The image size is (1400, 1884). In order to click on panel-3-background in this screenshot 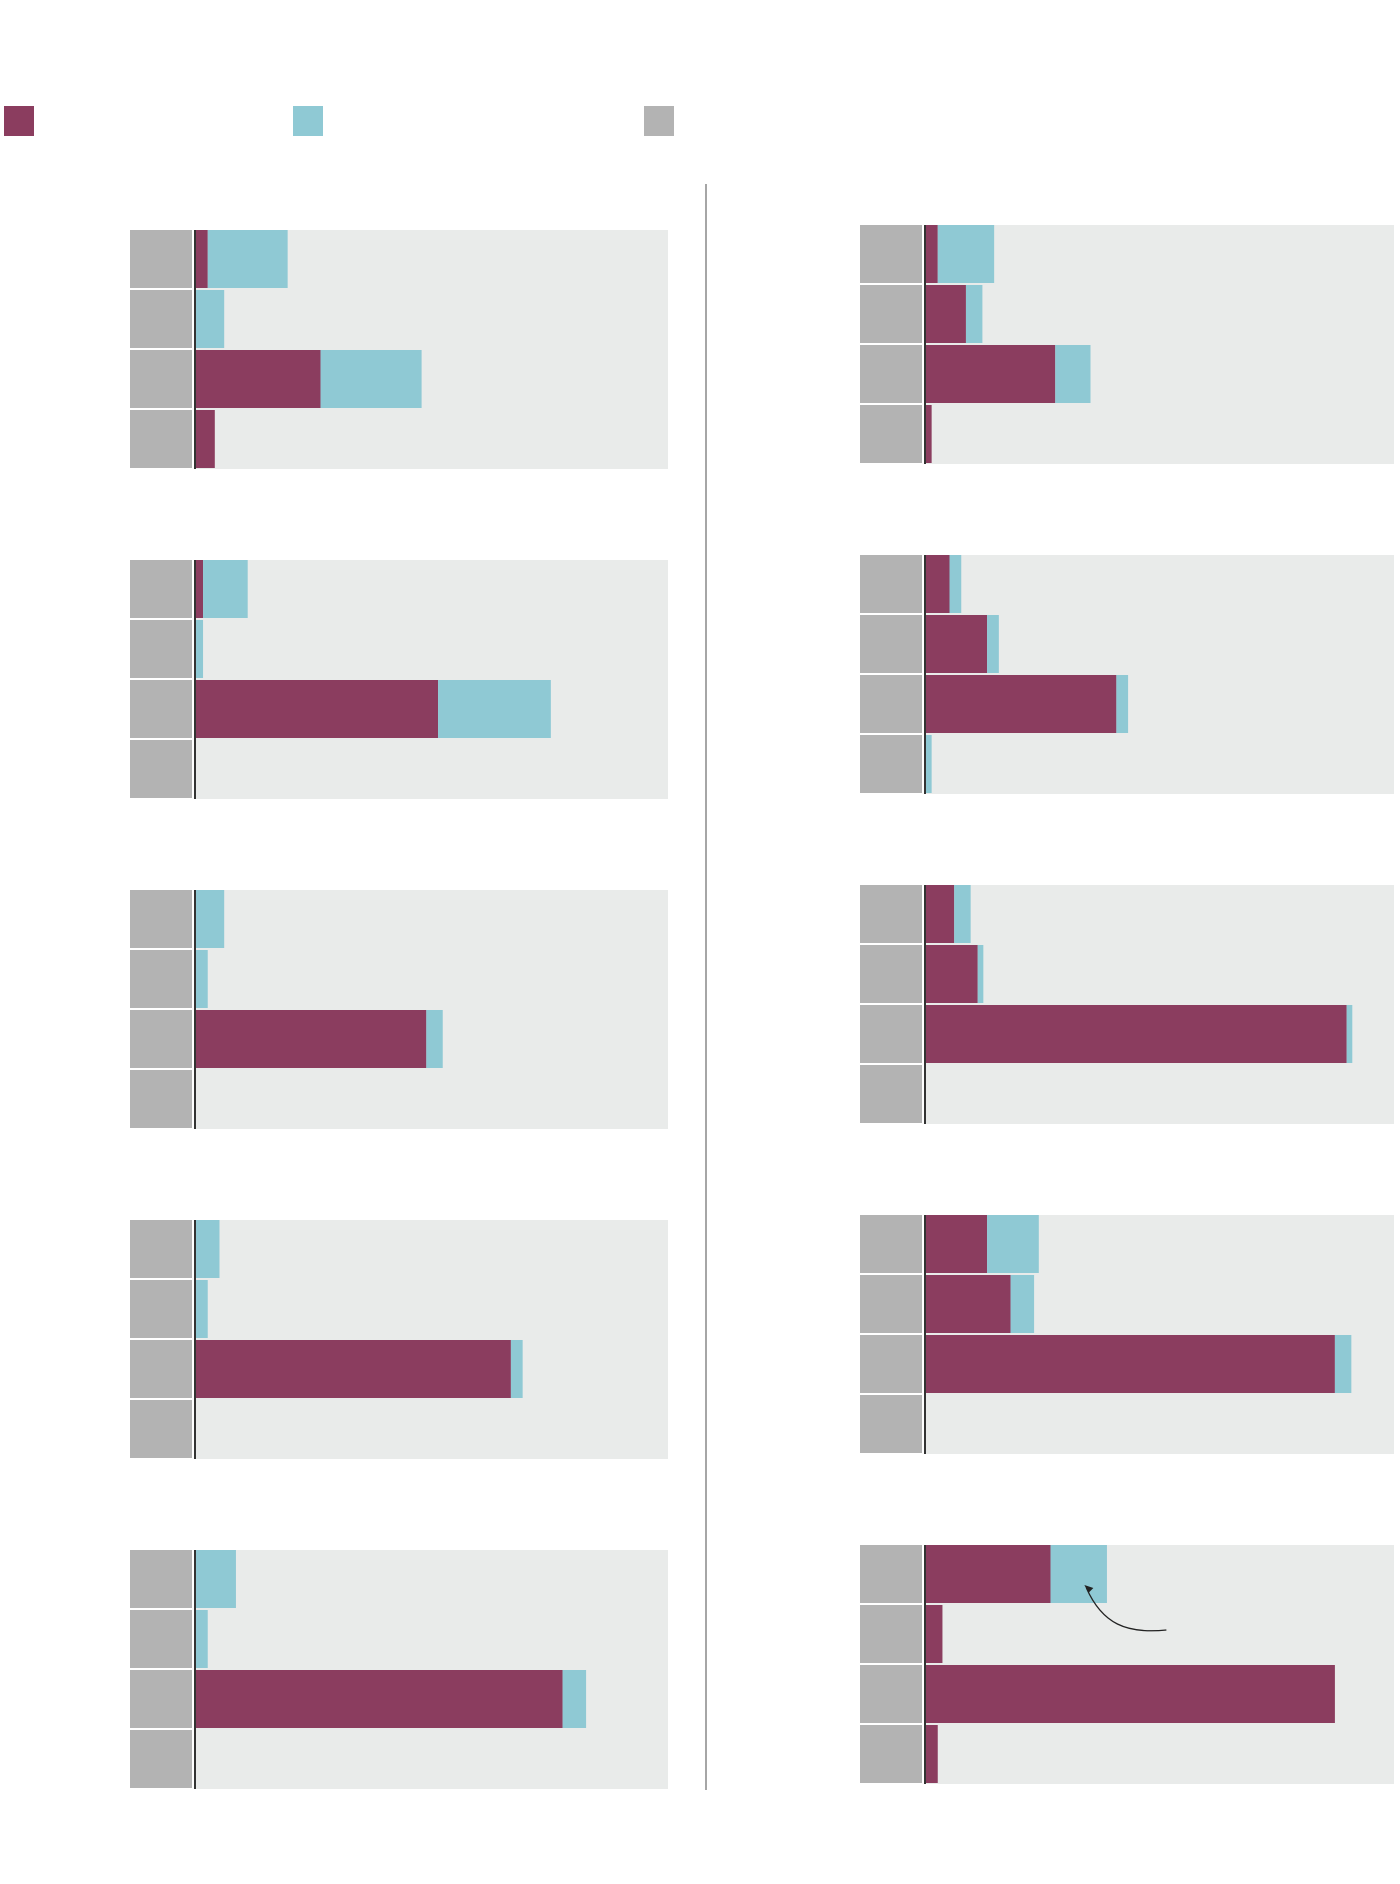, I will do `click(431, 1009)`.